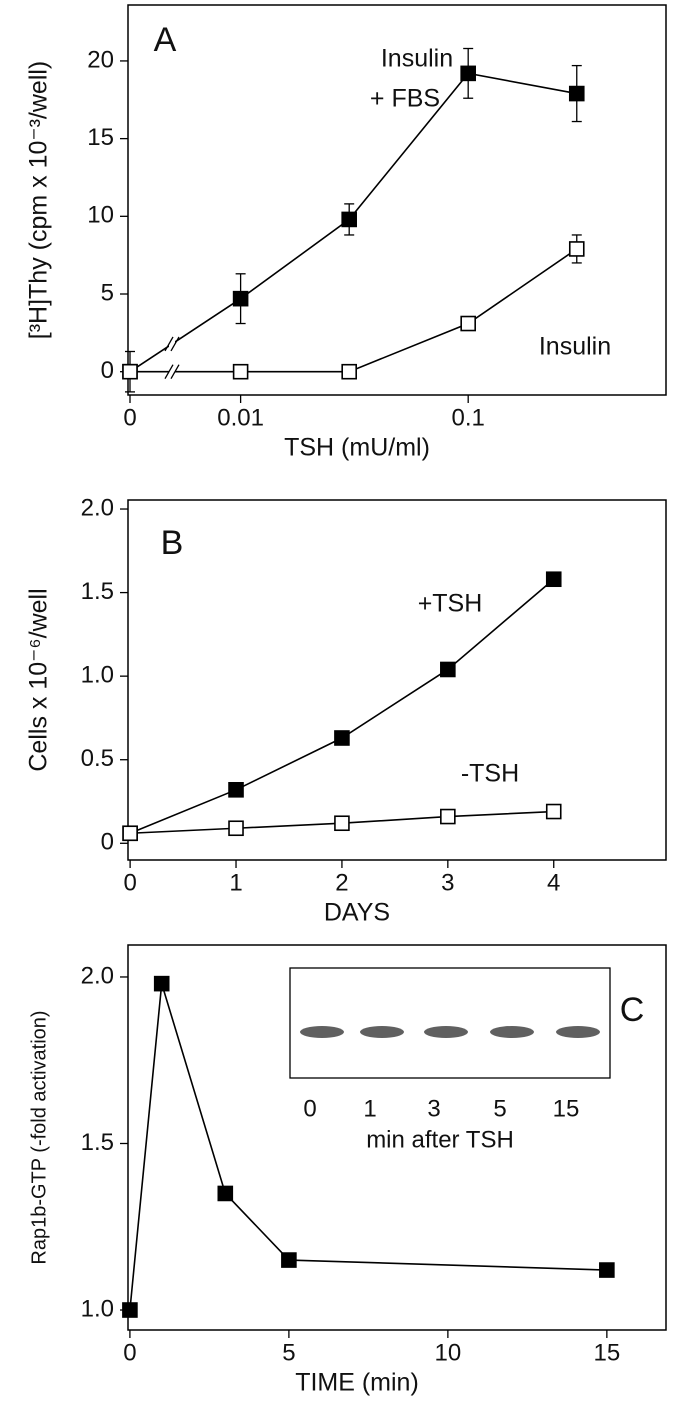 The image size is (683, 1411). Describe the element at coordinates (107, 292) in the screenshot. I see `y-tick-label: 5` at that location.